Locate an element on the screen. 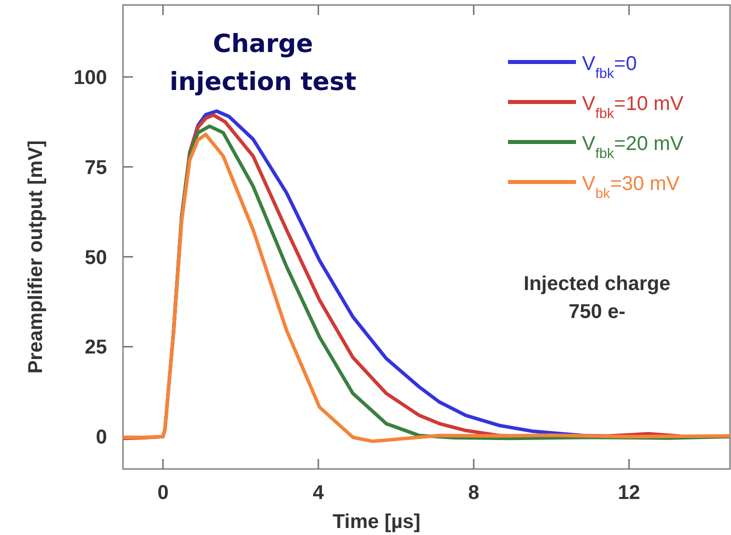  x-tick-label: 12 is located at coordinates (629, 493).